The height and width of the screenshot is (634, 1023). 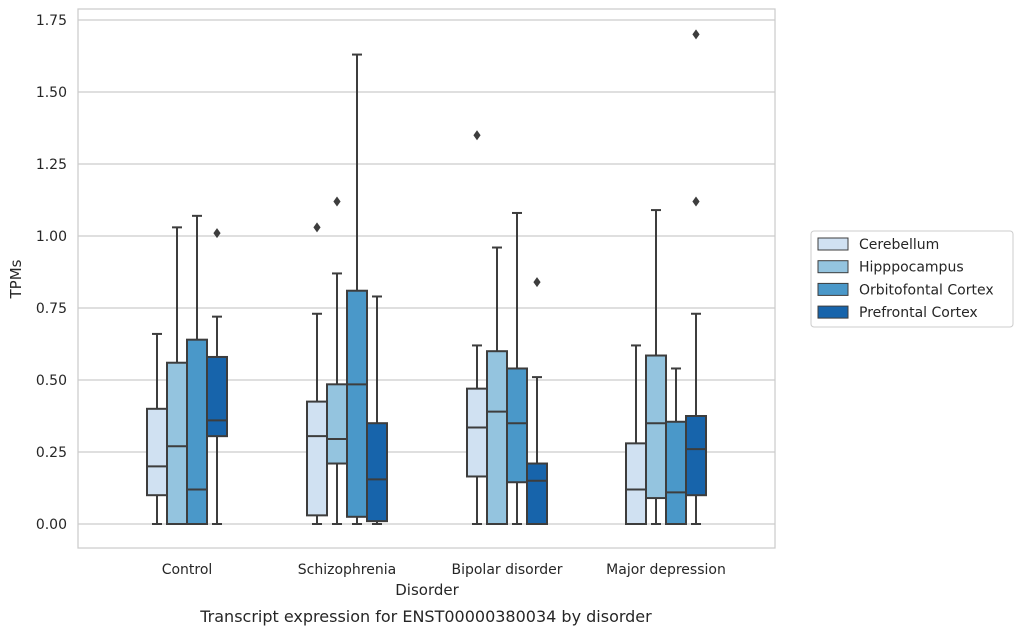 What do you see at coordinates (506, 570) in the screenshot?
I see `x-tick-label: Bipolar disorder` at bounding box center [506, 570].